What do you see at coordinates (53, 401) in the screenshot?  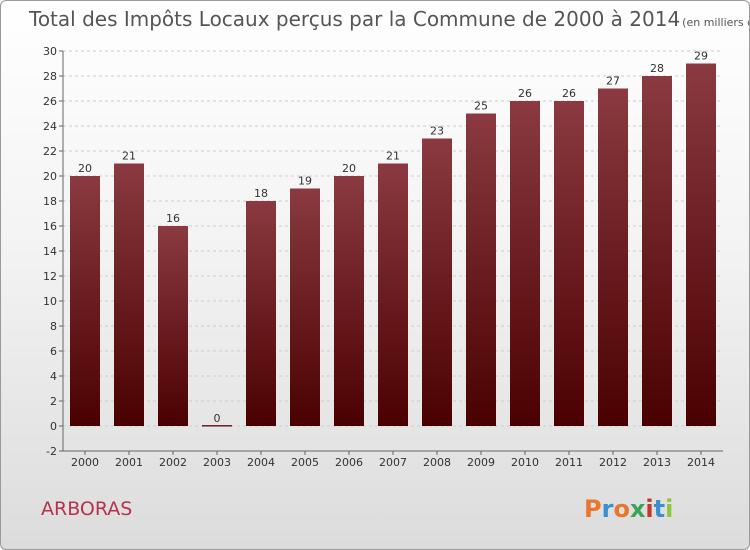 I see `y-tick-label: 2` at bounding box center [53, 401].